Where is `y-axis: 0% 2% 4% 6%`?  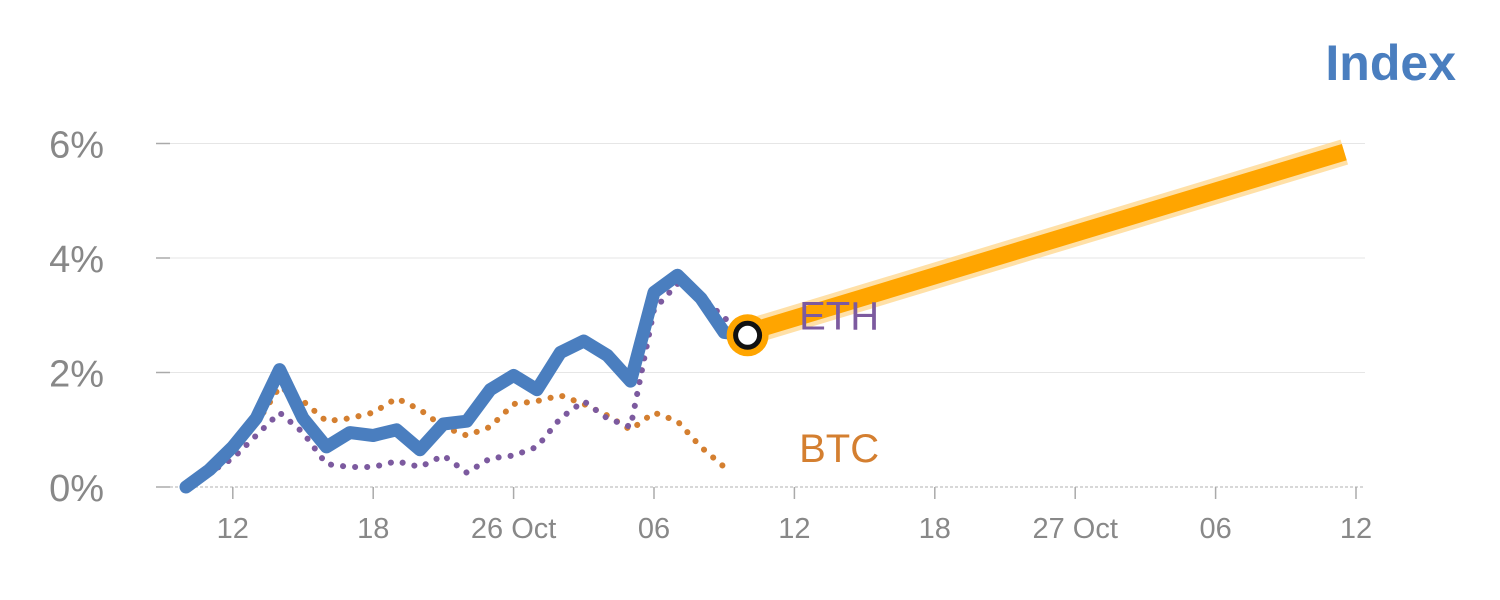 y-axis: 0% 2% 4% 6% is located at coordinates (109, 317).